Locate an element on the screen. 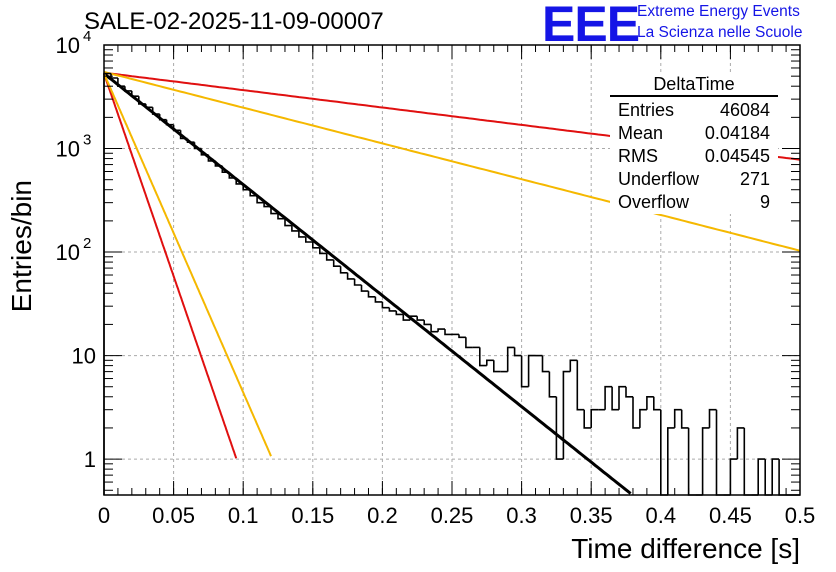  stats-value: 0.04545 is located at coordinates (737, 156).